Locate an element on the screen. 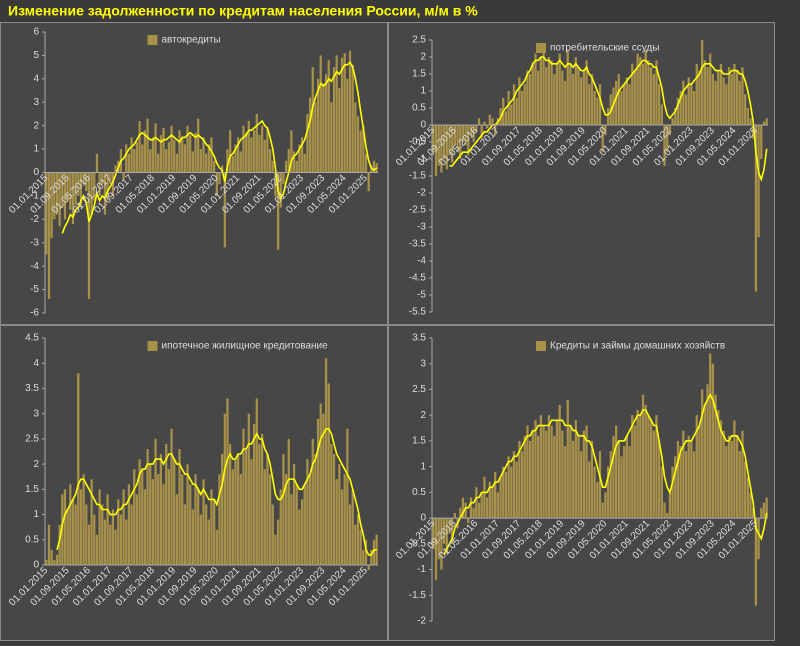  y-tick-label: 2.5 is located at coordinates (32, 439).